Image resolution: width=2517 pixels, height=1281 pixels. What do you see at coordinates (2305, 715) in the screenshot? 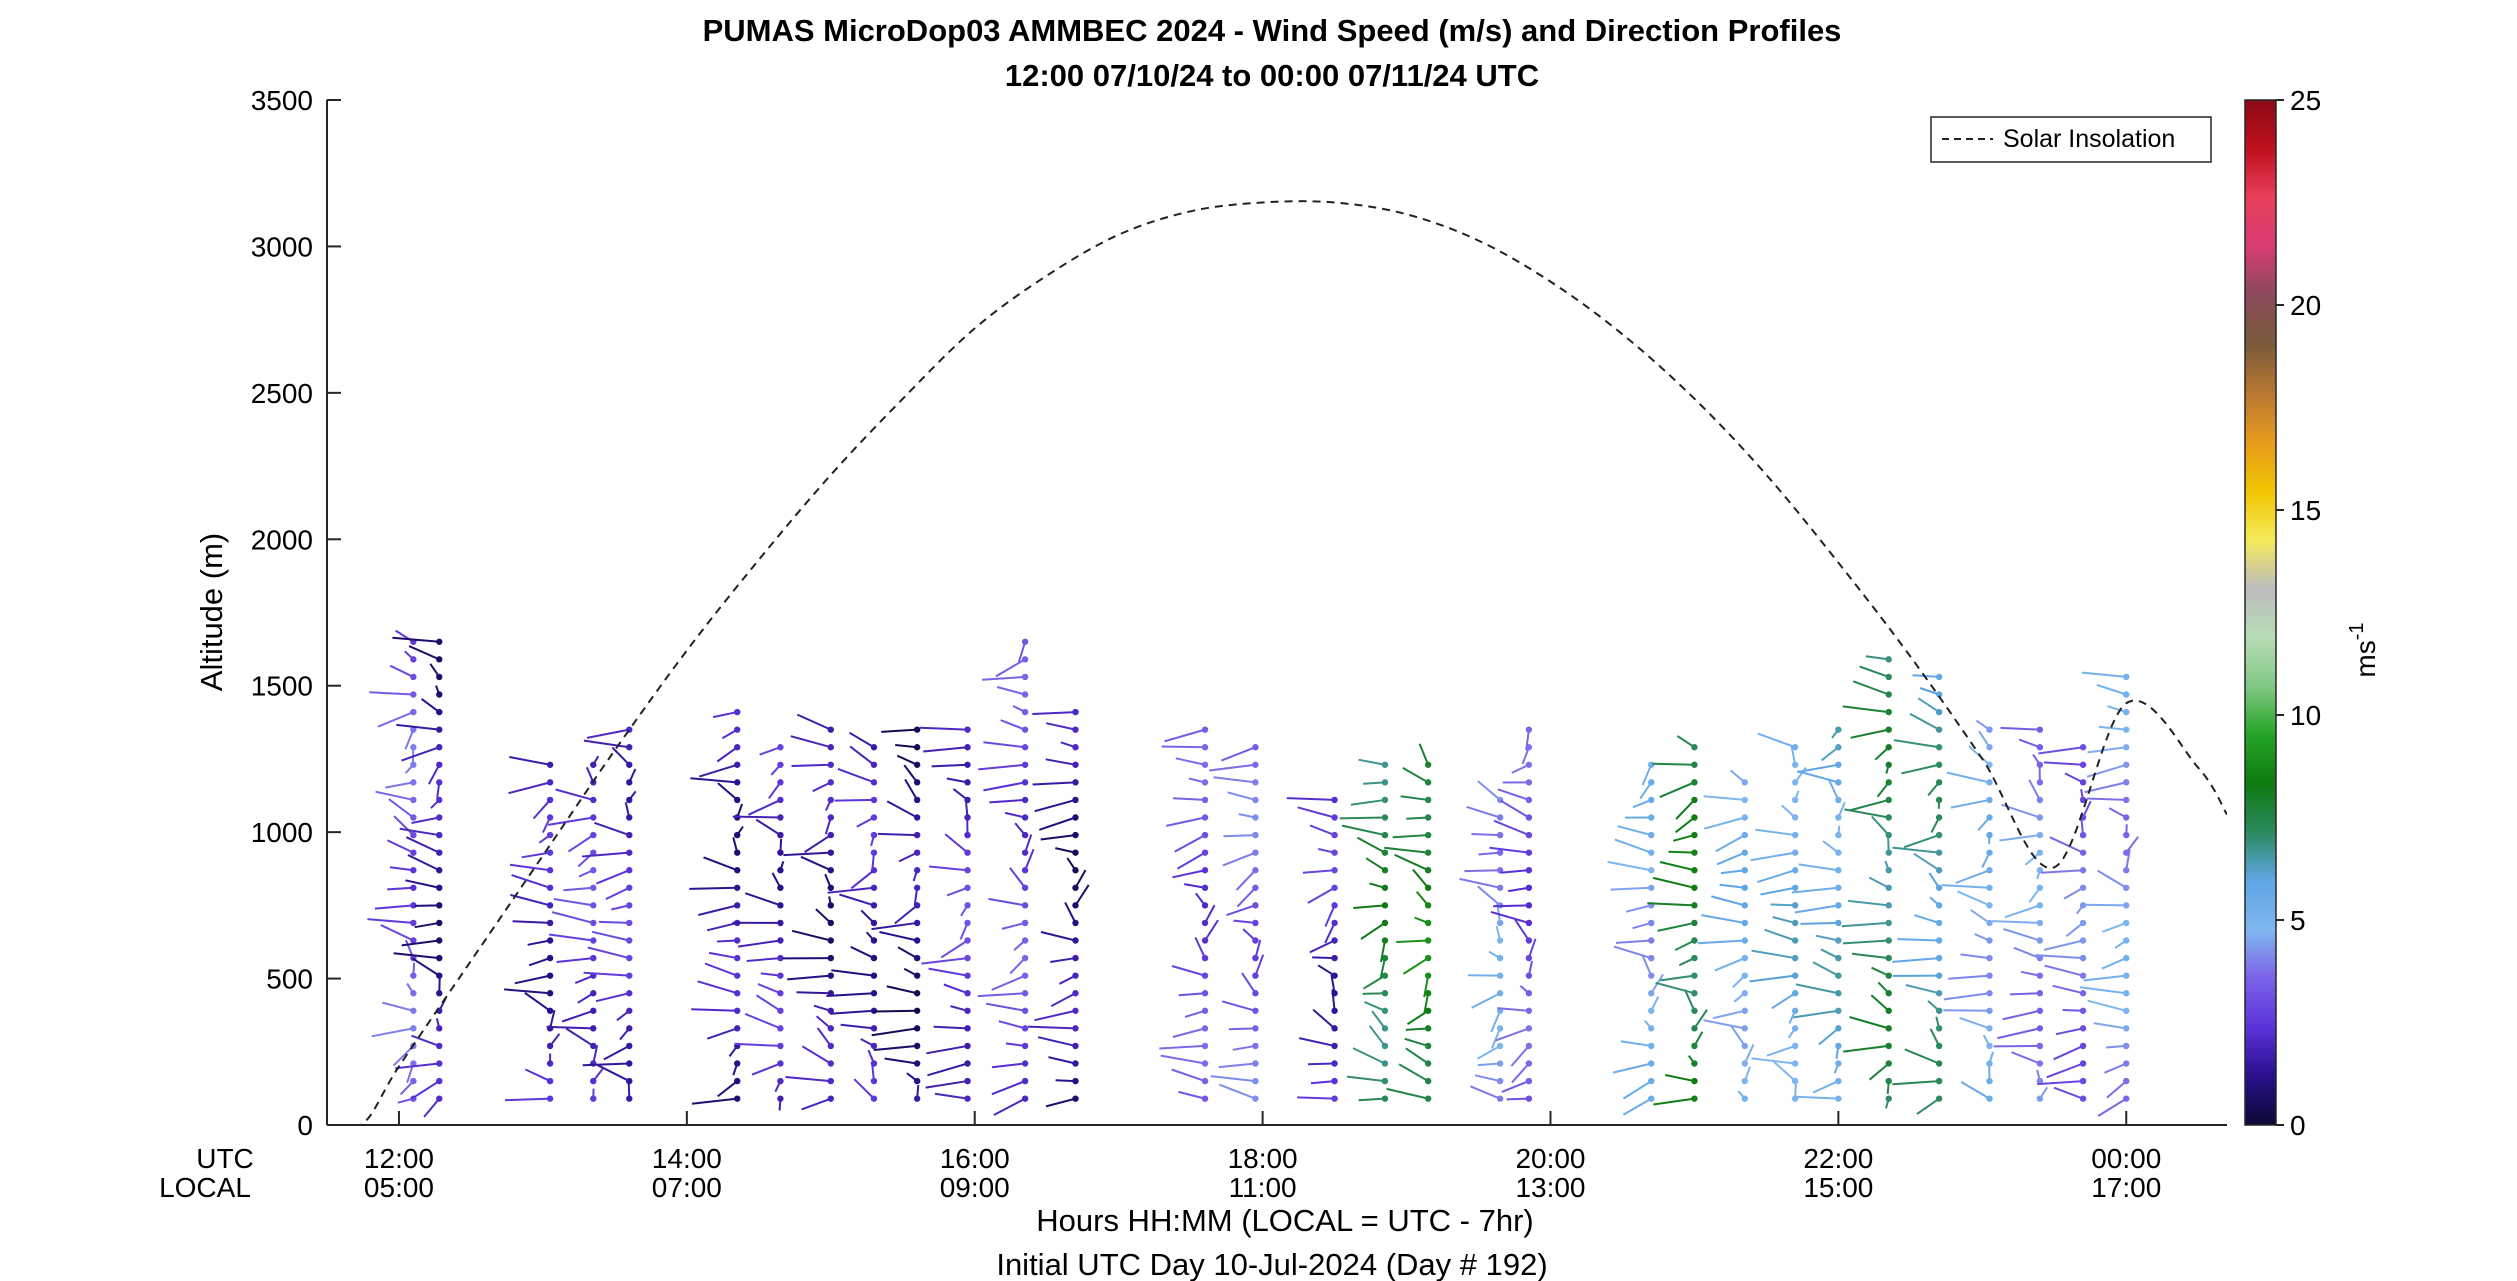
I see `colorbar-tick-label: 10` at bounding box center [2305, 715].